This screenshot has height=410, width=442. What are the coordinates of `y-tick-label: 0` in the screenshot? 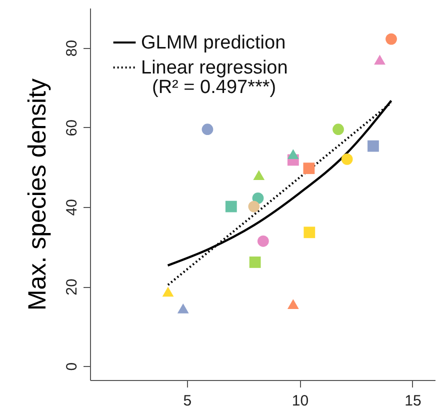 It's located at (72, 366).